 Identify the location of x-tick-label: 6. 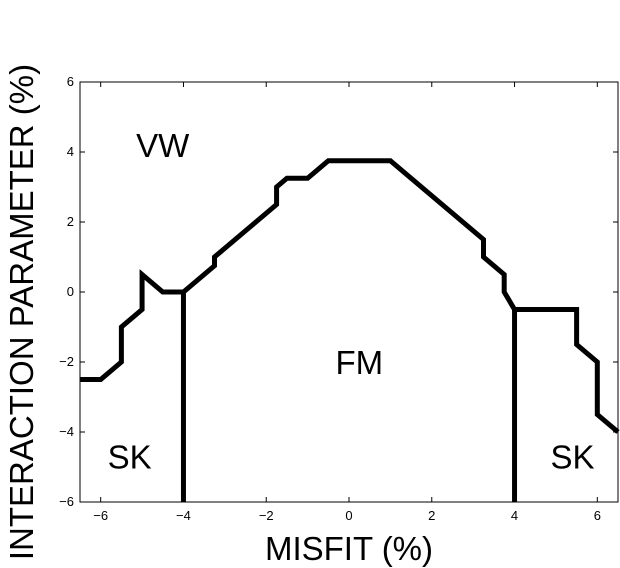
(597, 515).